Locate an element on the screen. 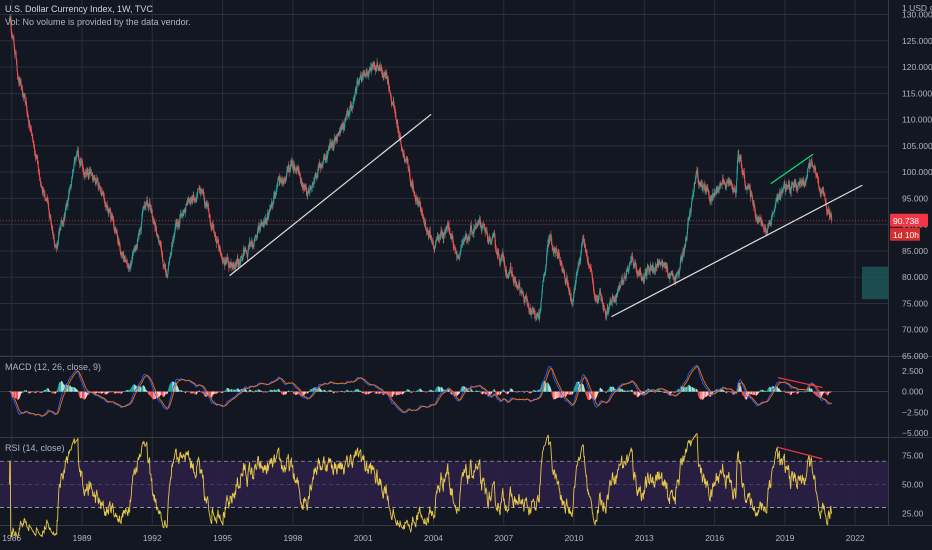 This screenshot has width=932, height=550. macd-panel is located at coordinates (444, 390).